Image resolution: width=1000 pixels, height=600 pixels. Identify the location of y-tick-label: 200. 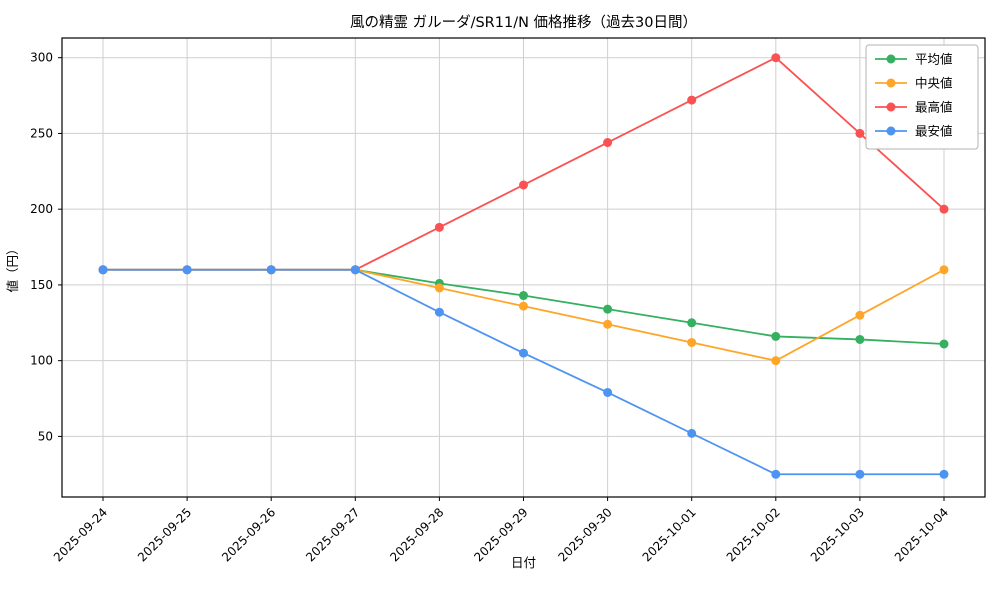
(41, 209).